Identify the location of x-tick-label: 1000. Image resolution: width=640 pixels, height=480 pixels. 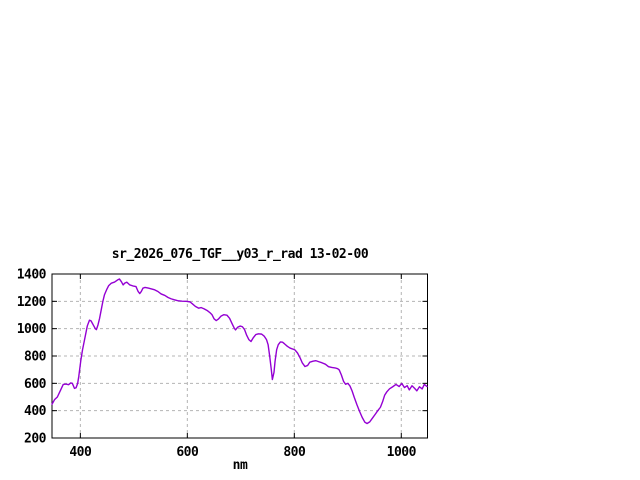
(402, 452).